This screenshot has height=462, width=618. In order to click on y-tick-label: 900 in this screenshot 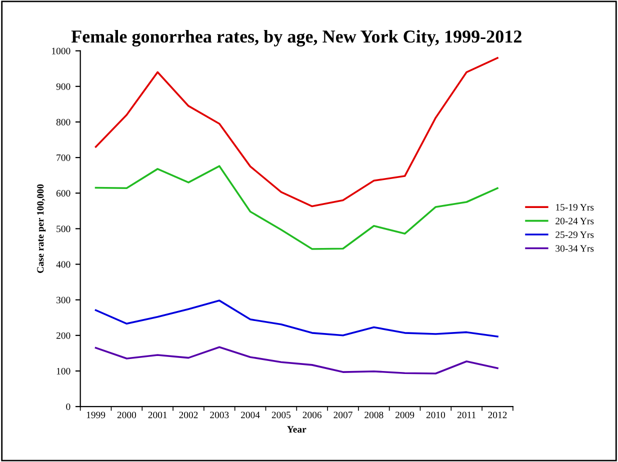, I will do `click(63, 86)`.